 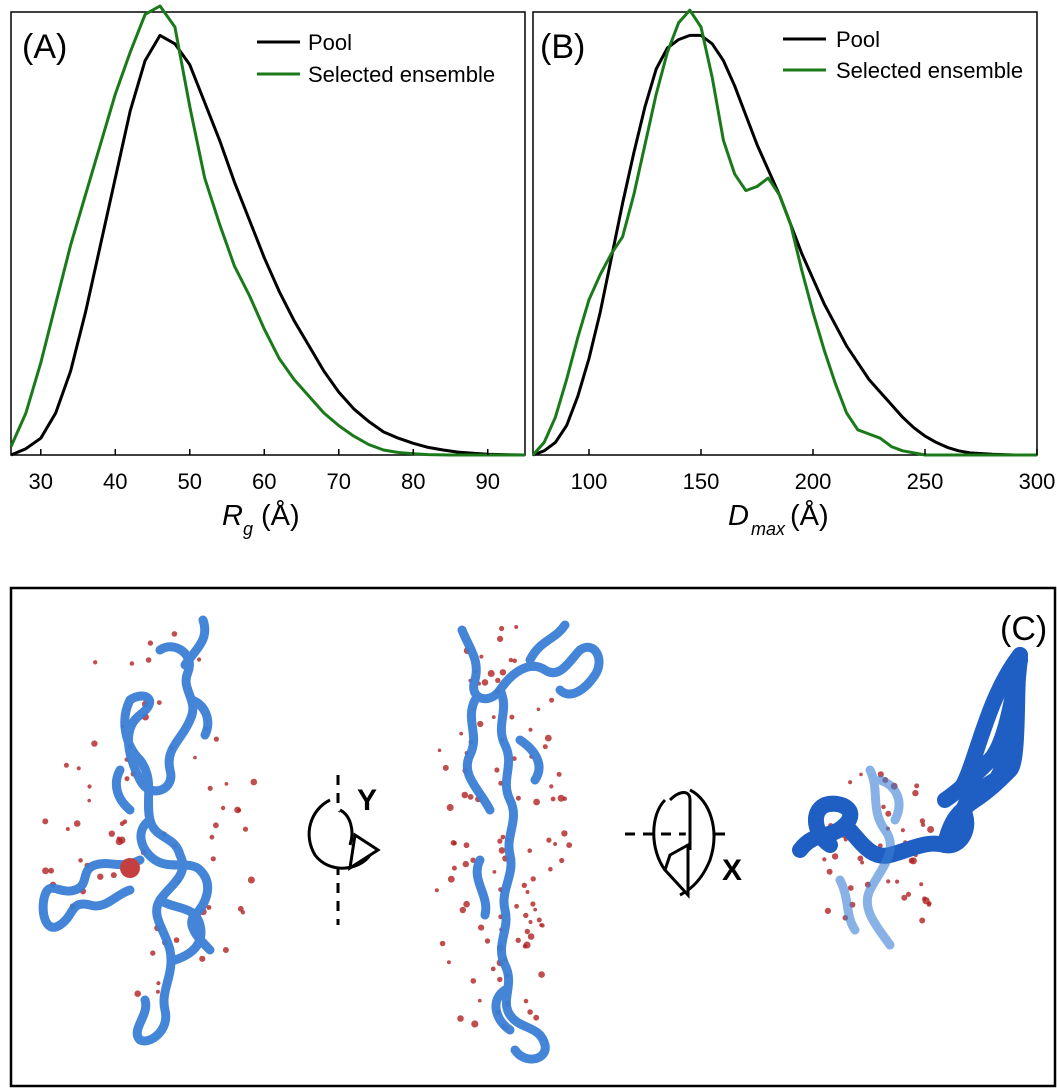 I want to click on structure-3-arm, so click(x=982, y=750).